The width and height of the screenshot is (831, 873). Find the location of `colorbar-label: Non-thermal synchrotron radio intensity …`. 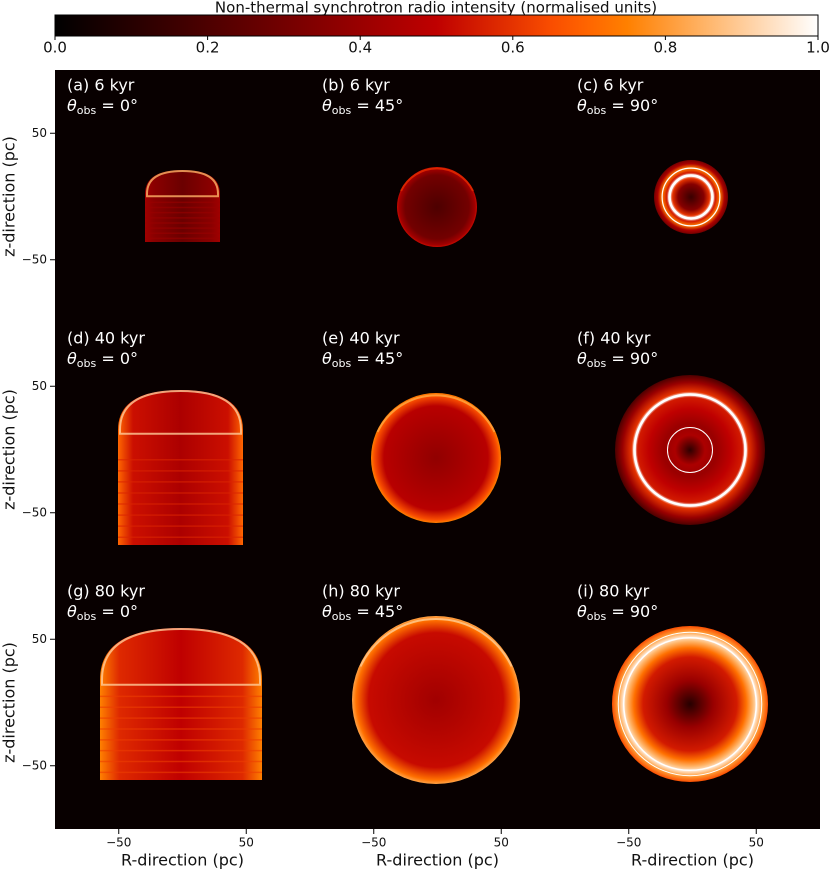

colorbar-label: Non-thermal synchrotron radio intensity … is located at coordinates (436, 8).